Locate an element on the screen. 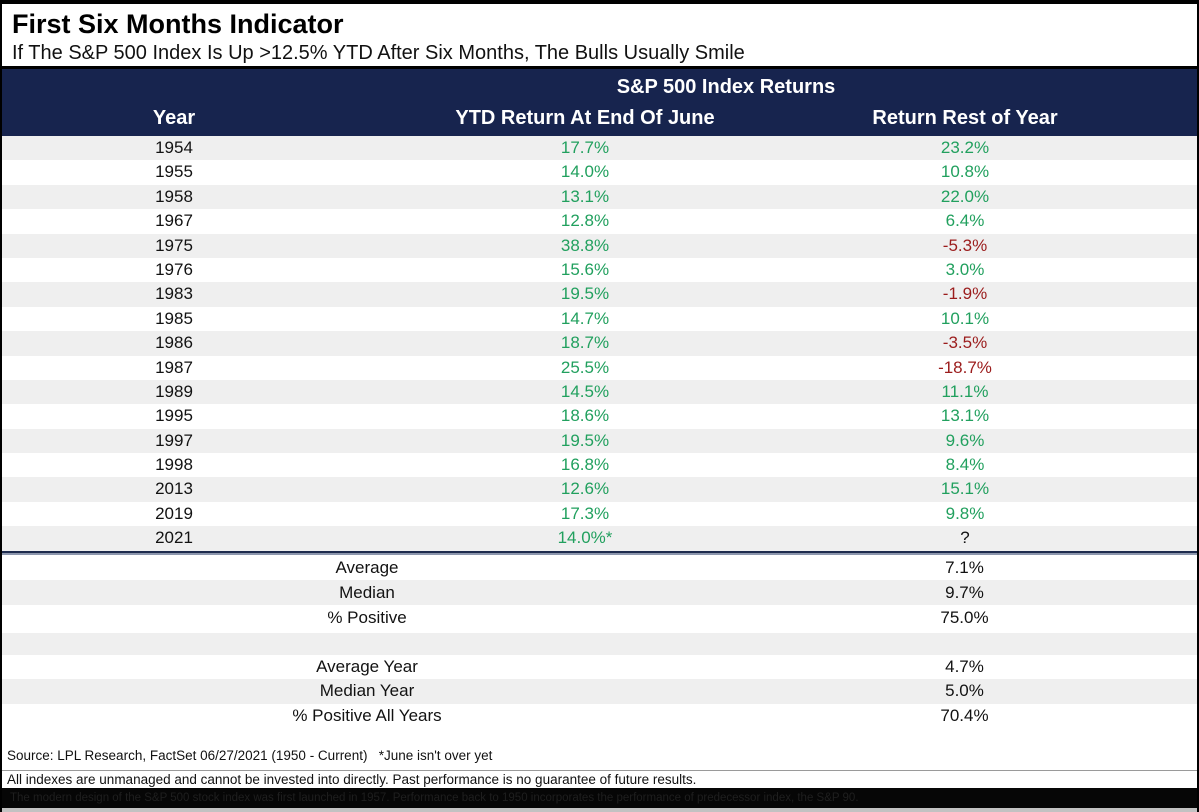 The height and width of the screenshot is (812, 1199). col-header-year: Year is located at coordinates (174, 118).